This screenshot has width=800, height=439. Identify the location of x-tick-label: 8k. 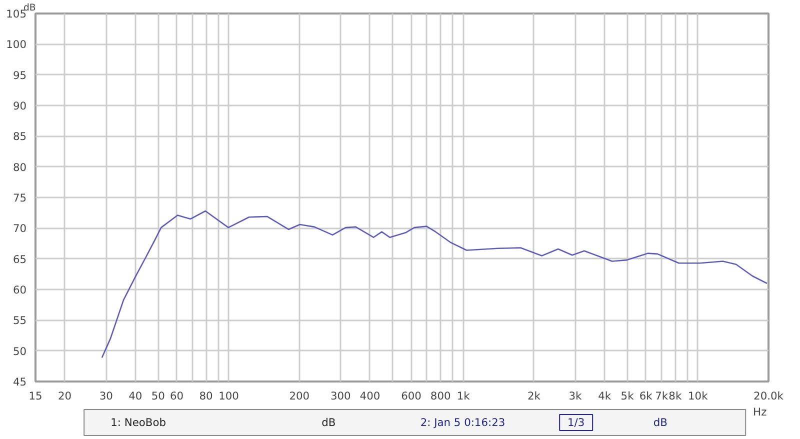
(675, 396).